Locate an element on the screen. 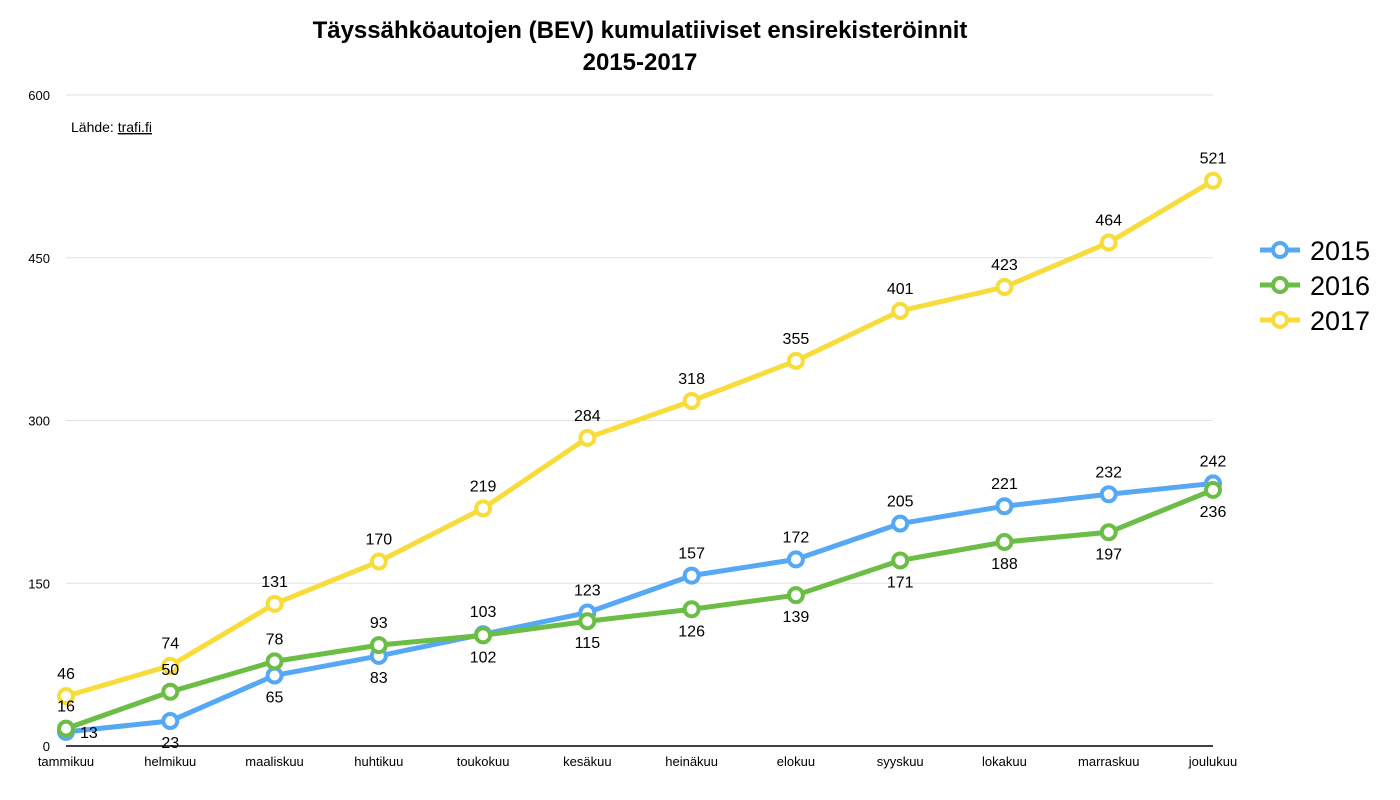 This screenshot has width=1400, height=800. x-tick-label: marraskuu is located at coordinates (1108, 761).